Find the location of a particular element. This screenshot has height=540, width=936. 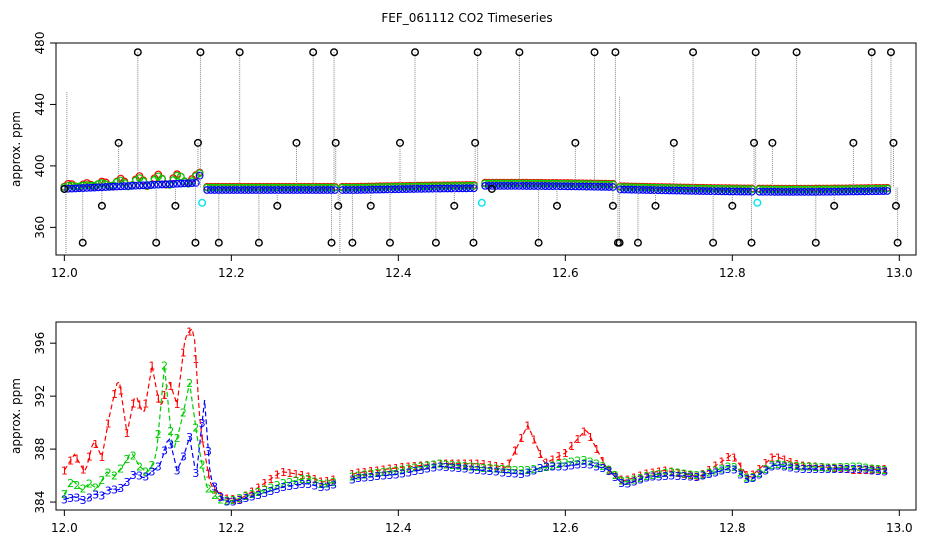

point-cal is located at coordinates (481, 202).